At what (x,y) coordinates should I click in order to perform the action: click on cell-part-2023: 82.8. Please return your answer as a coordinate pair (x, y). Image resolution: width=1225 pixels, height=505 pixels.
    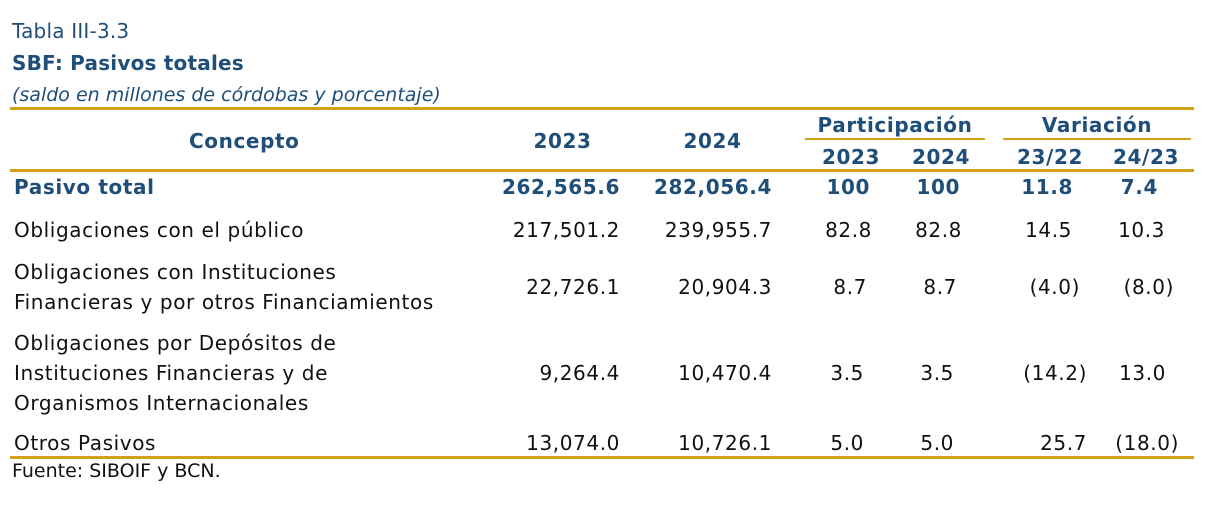
    Looking at the image, I should click on (848, 230).